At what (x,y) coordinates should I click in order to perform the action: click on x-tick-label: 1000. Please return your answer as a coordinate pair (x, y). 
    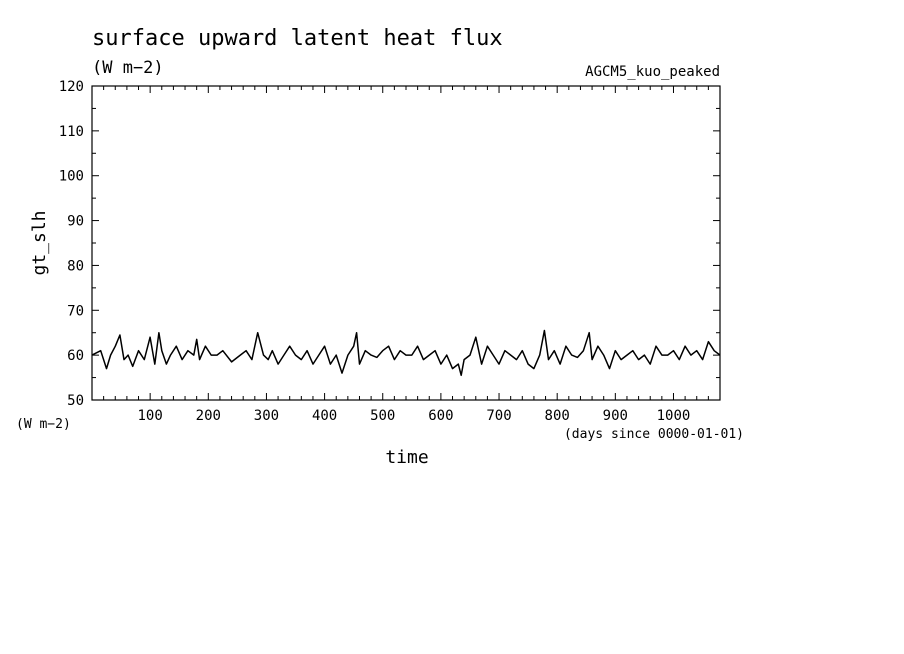
    Looking at the image, I should click on (674, 416).